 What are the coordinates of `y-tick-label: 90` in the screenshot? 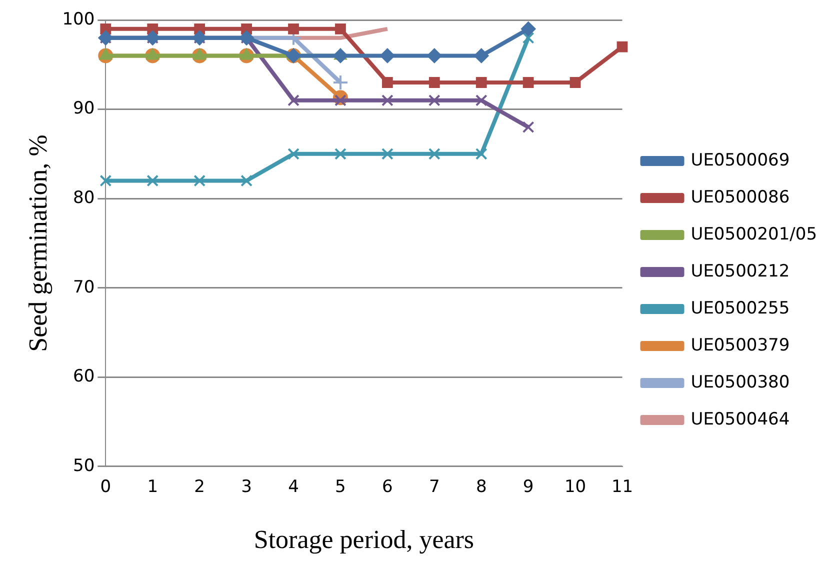 It's located at (84, 108).